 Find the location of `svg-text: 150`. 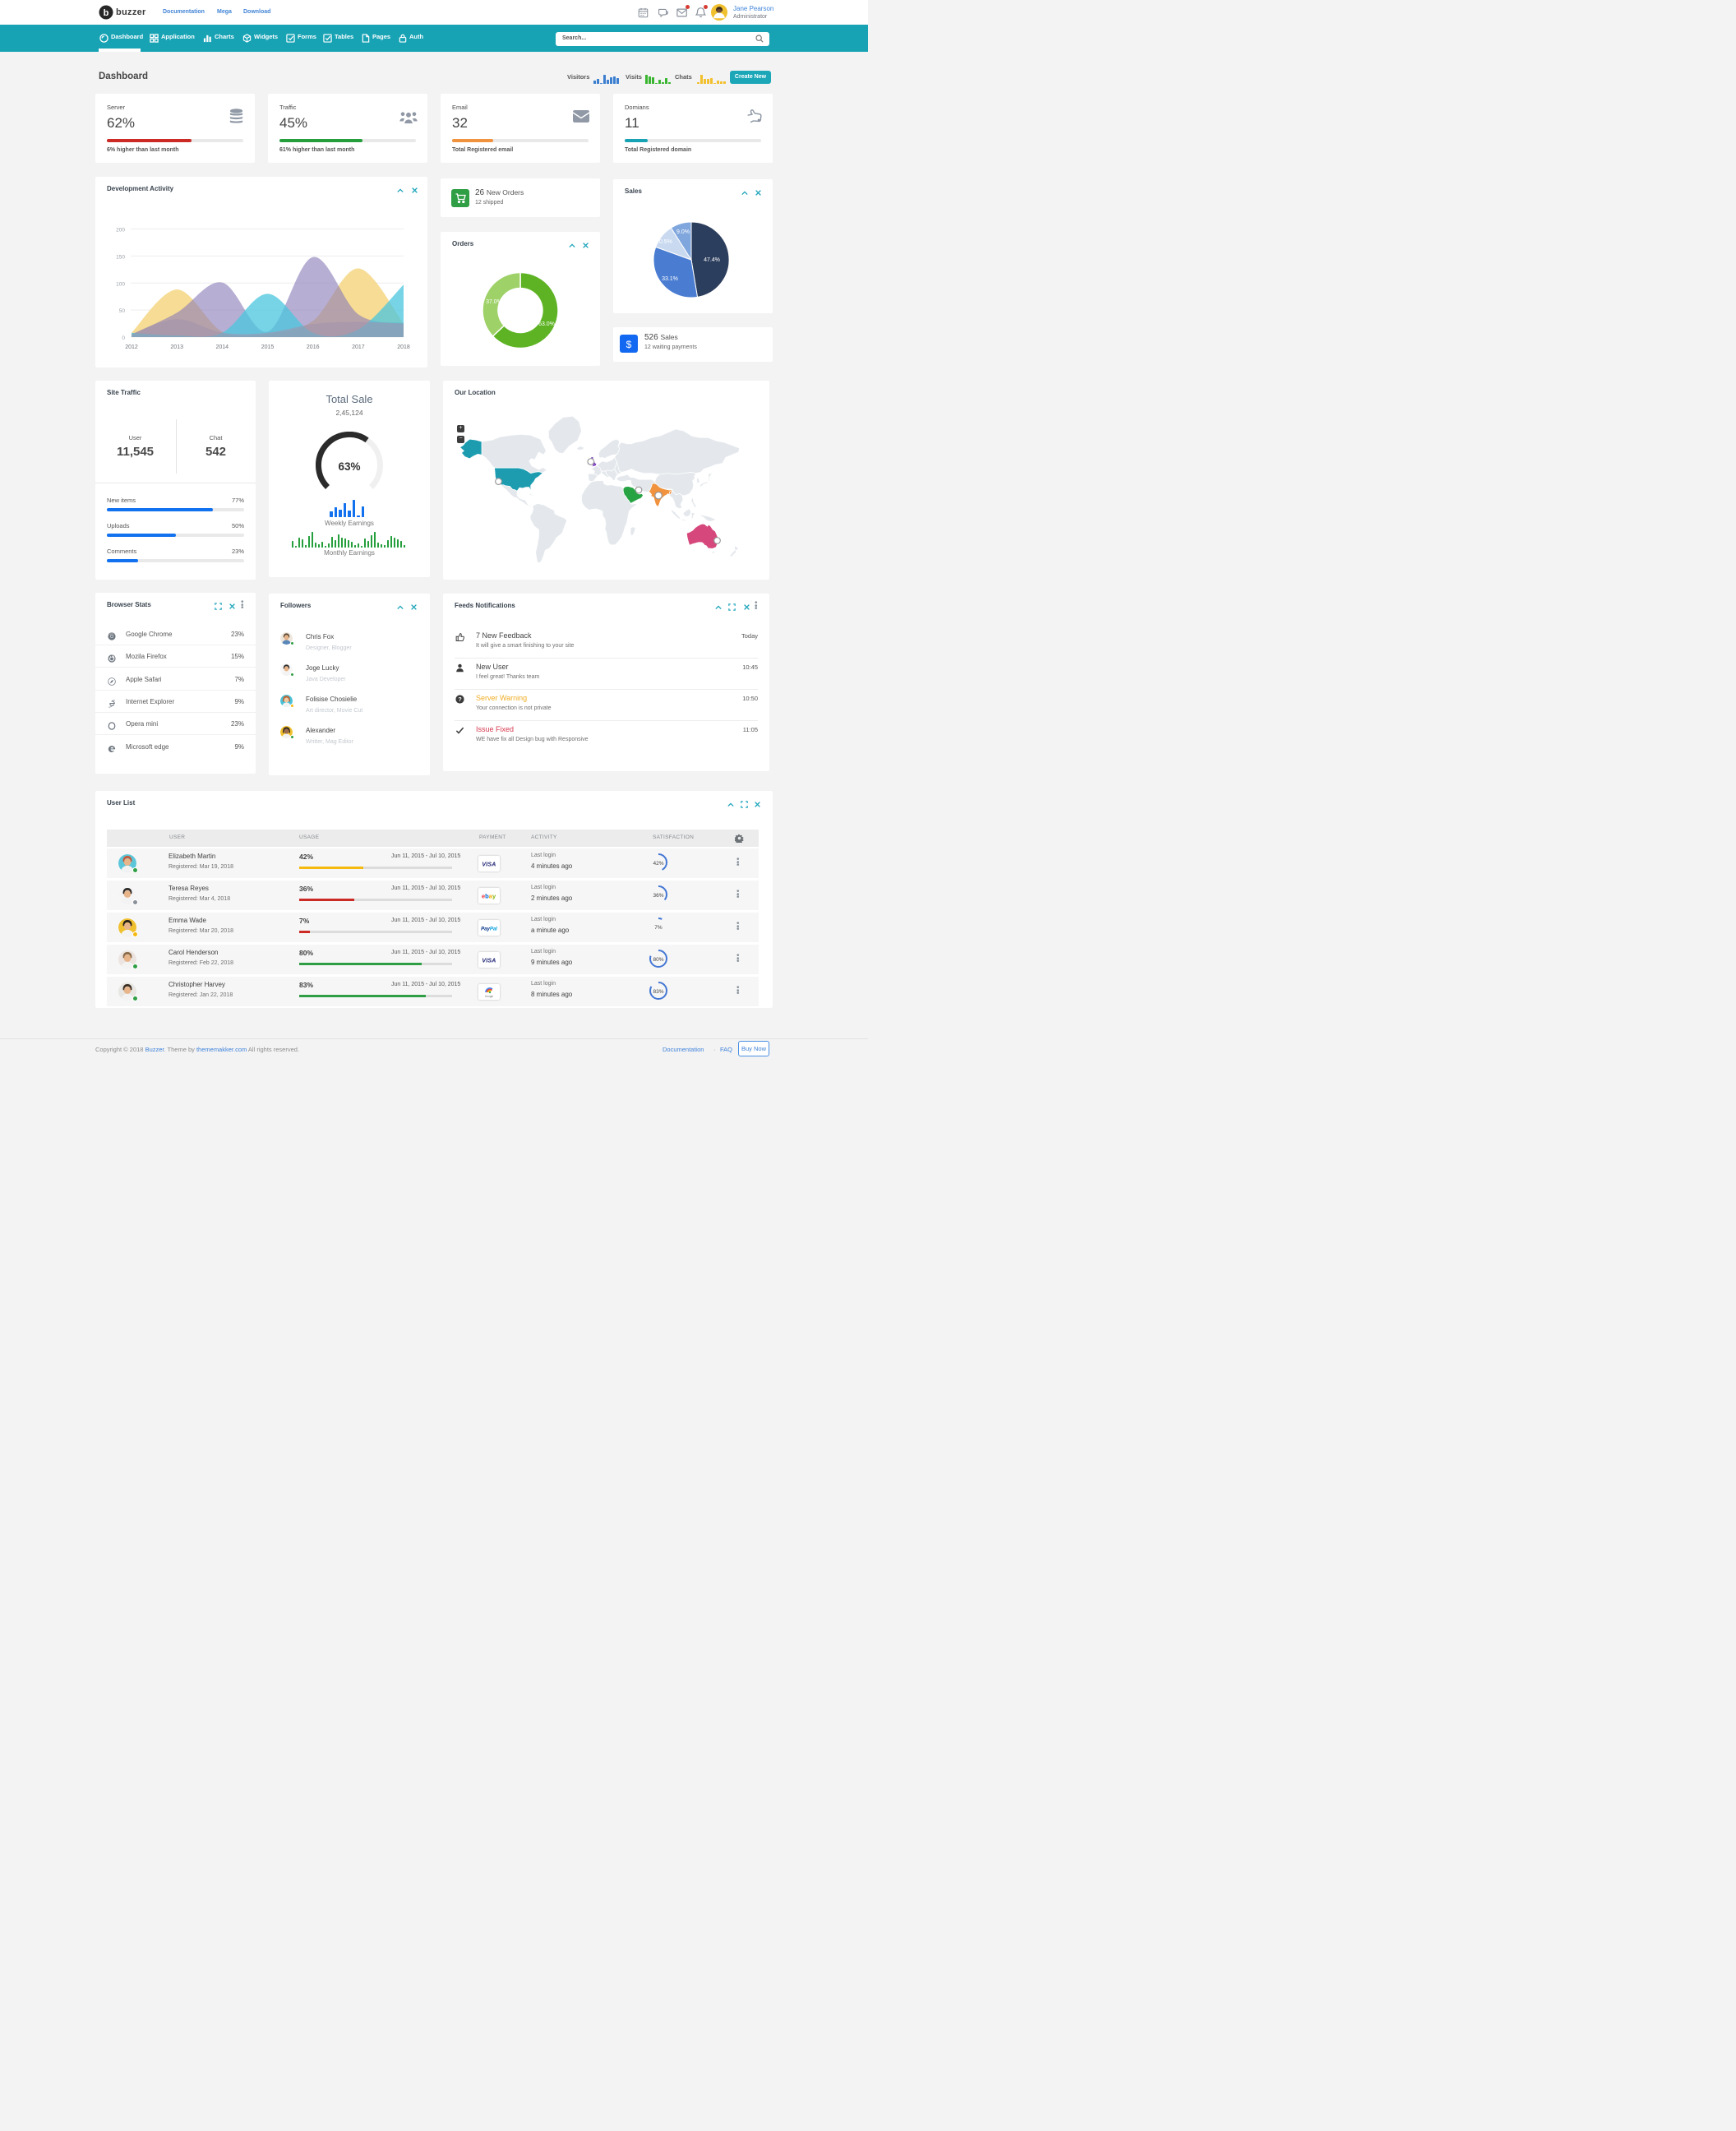

svg-text: 150 is located at coordinates (121, 257).